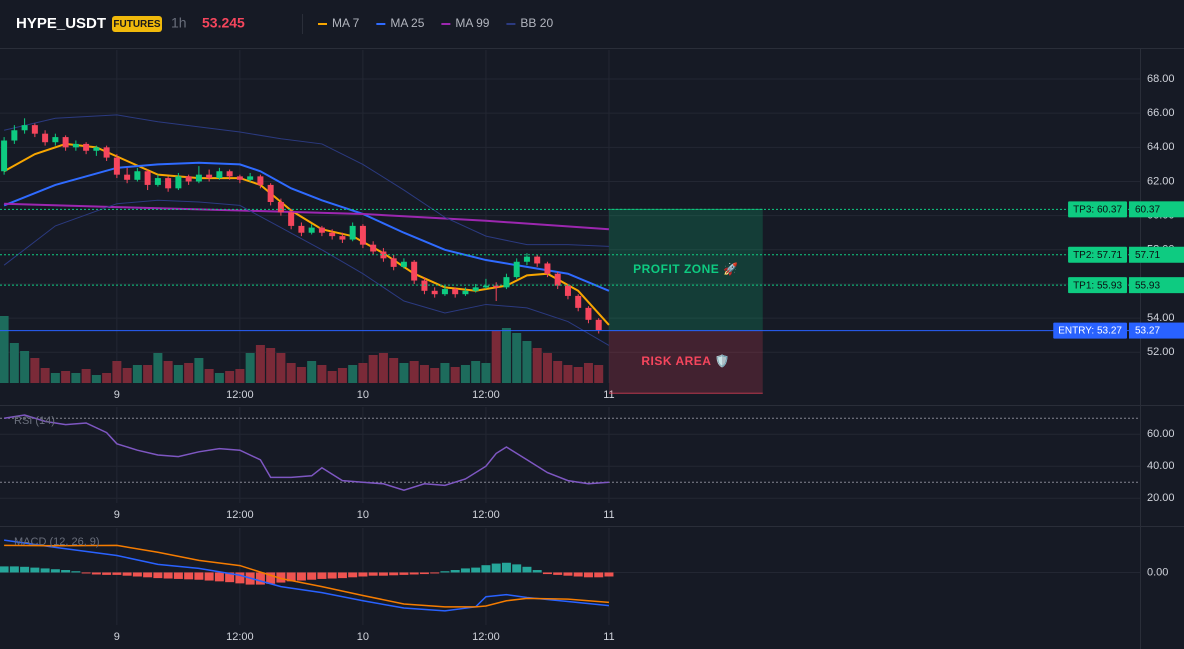 This screenshot has height=649, width=1184. What do you see at coordinates (179, 23) in the screenshot?
I see `interval: 1h` at bounding box center [179, 23].